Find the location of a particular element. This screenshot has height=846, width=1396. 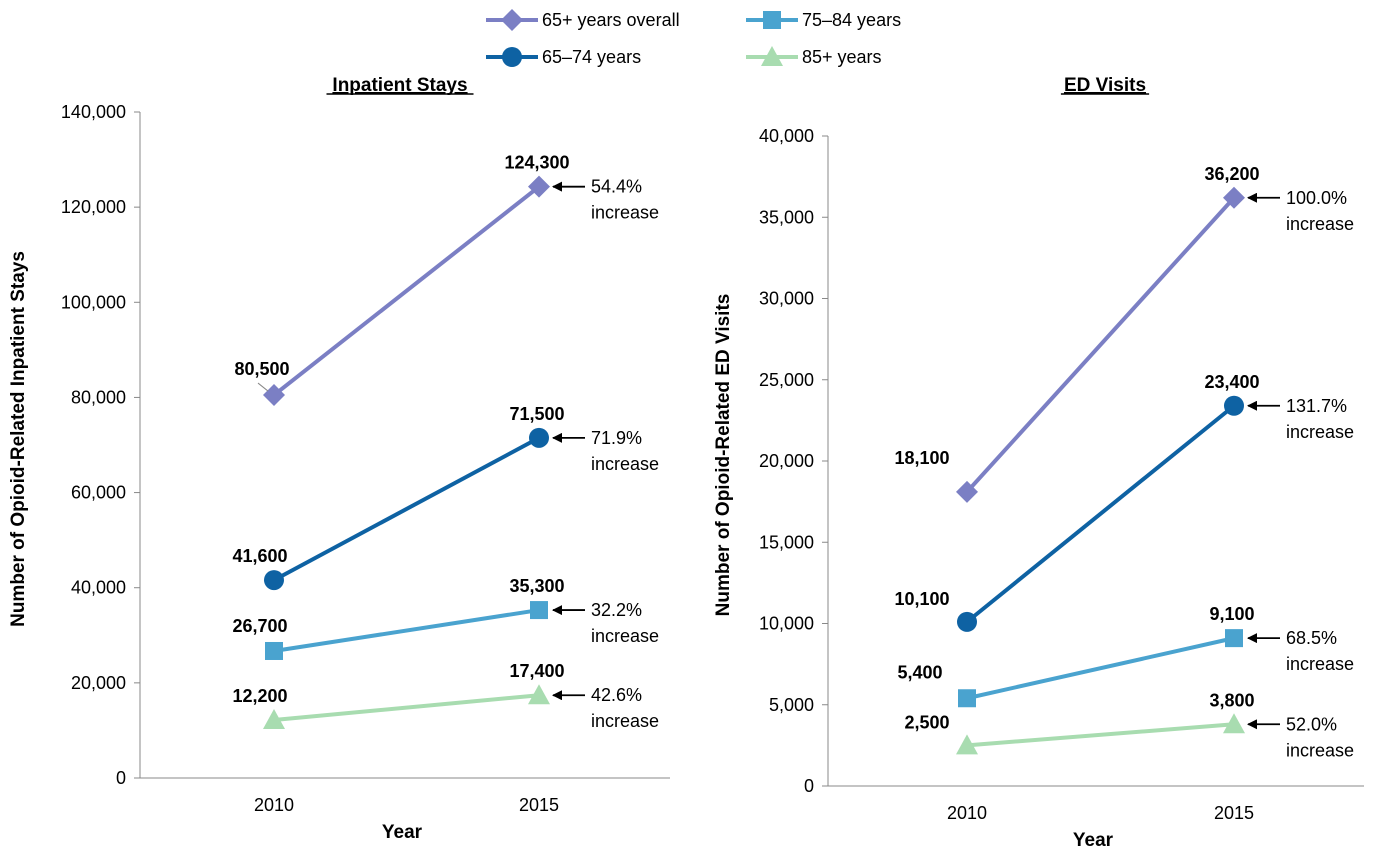

data-label: 71,500 is located at coordinates (536, 414).